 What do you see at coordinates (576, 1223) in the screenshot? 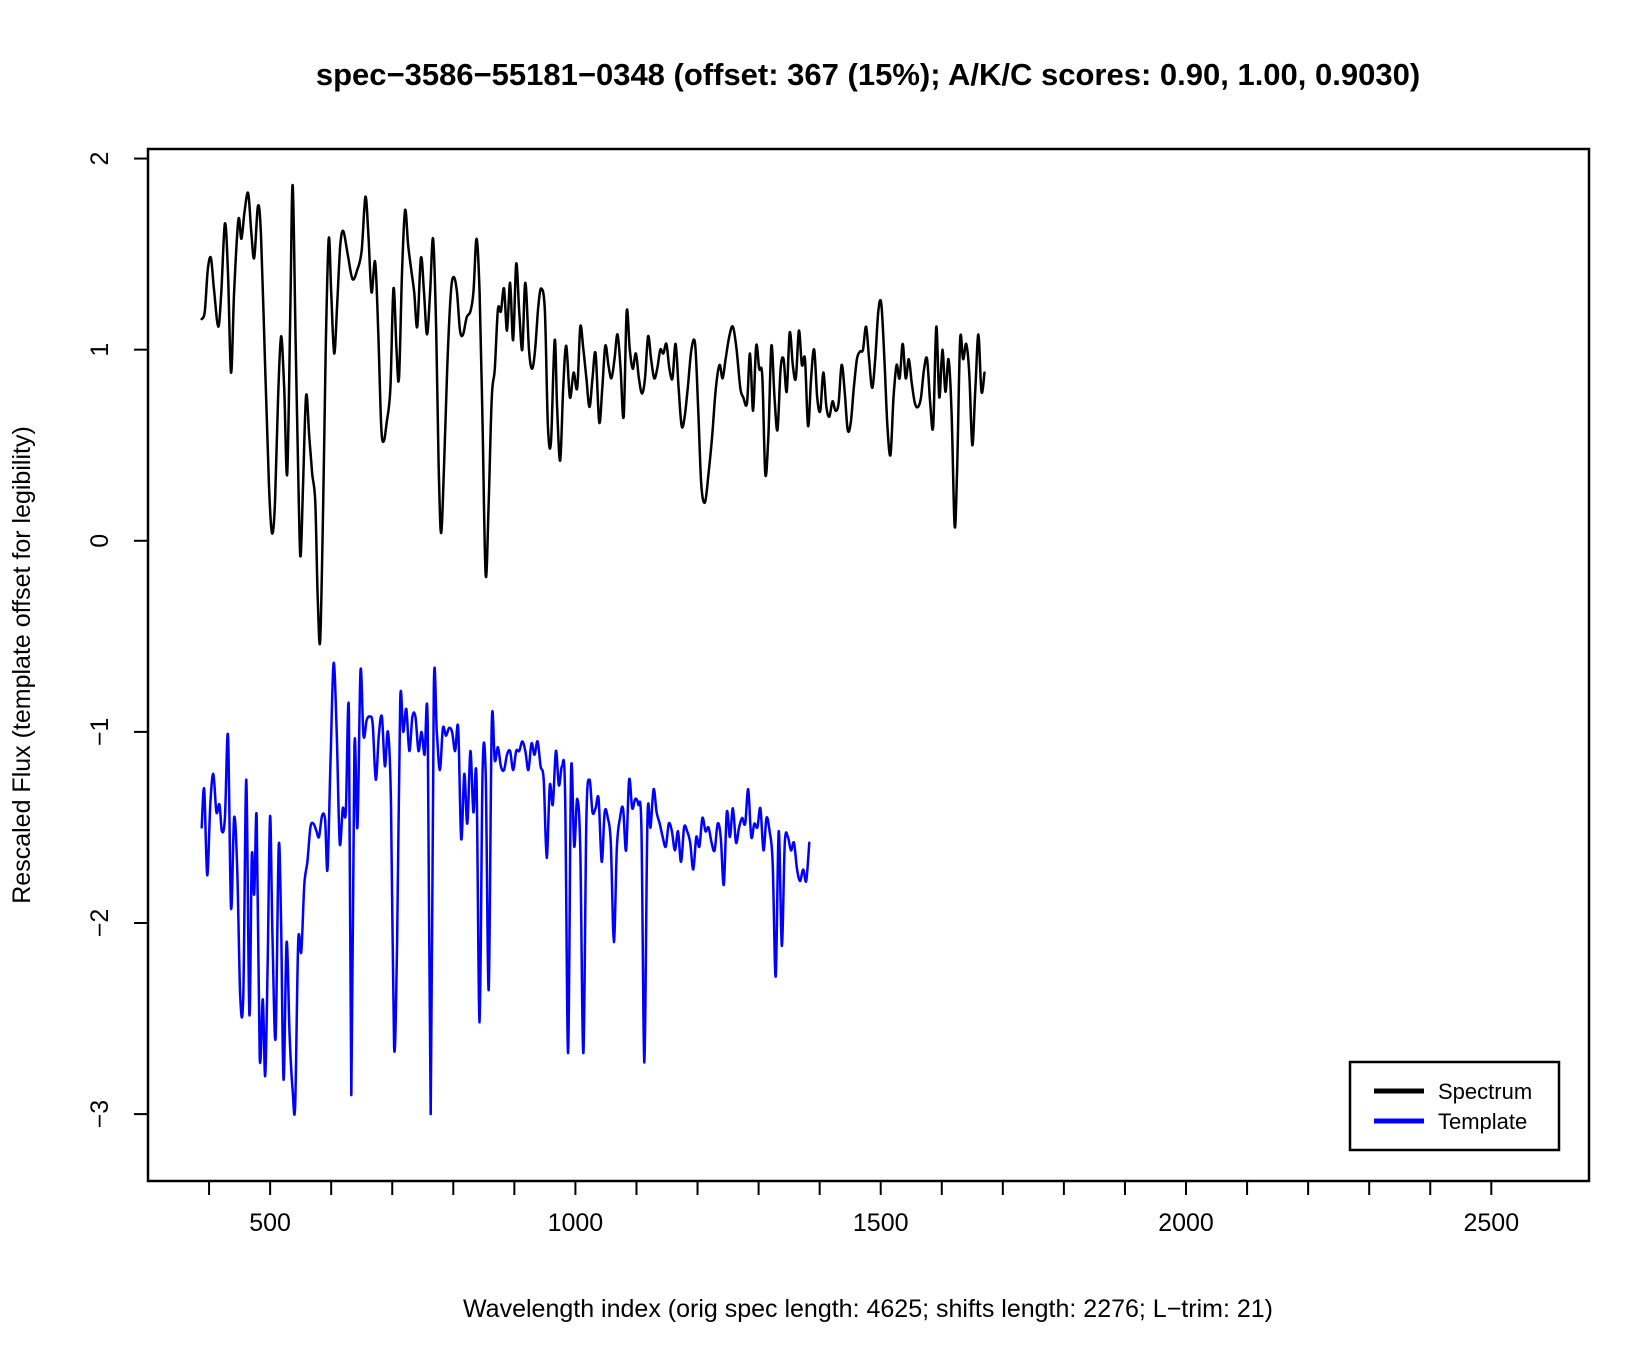
I see `x-tick-label: 1000` at bounding box center [576, 1223].